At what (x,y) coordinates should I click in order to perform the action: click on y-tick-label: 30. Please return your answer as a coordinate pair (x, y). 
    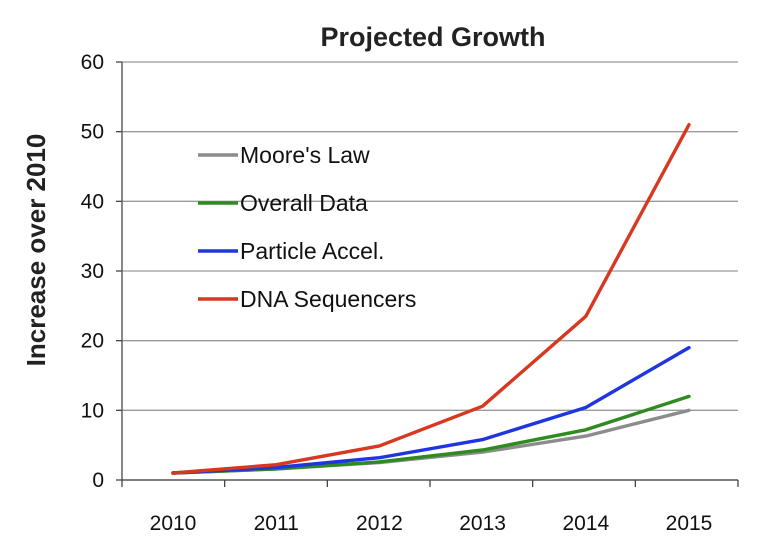
    Looking at the image, I should click on (92, 271).